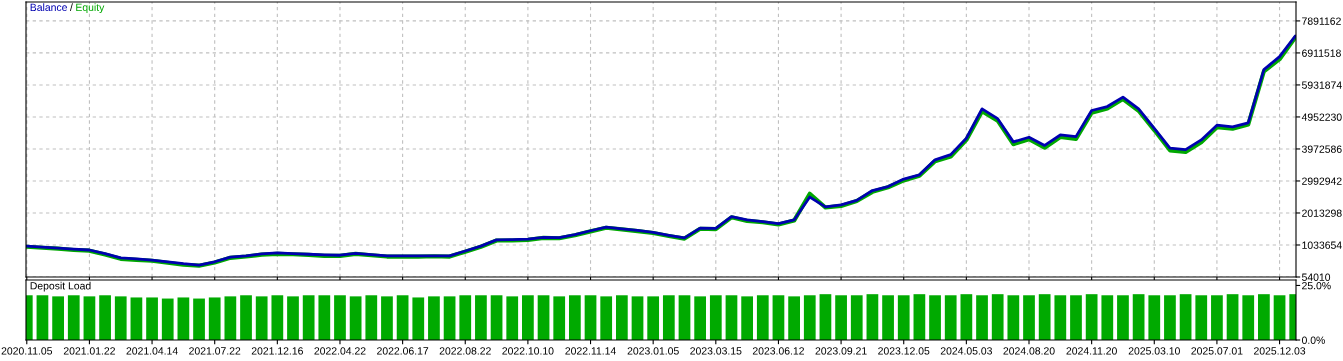 Image resolution: width=1343 pixels, height=361 pixels. Describe the element at coordinates (1316, 285) in the screenshot. I see `y-tick-label: 25.0%` at that location.